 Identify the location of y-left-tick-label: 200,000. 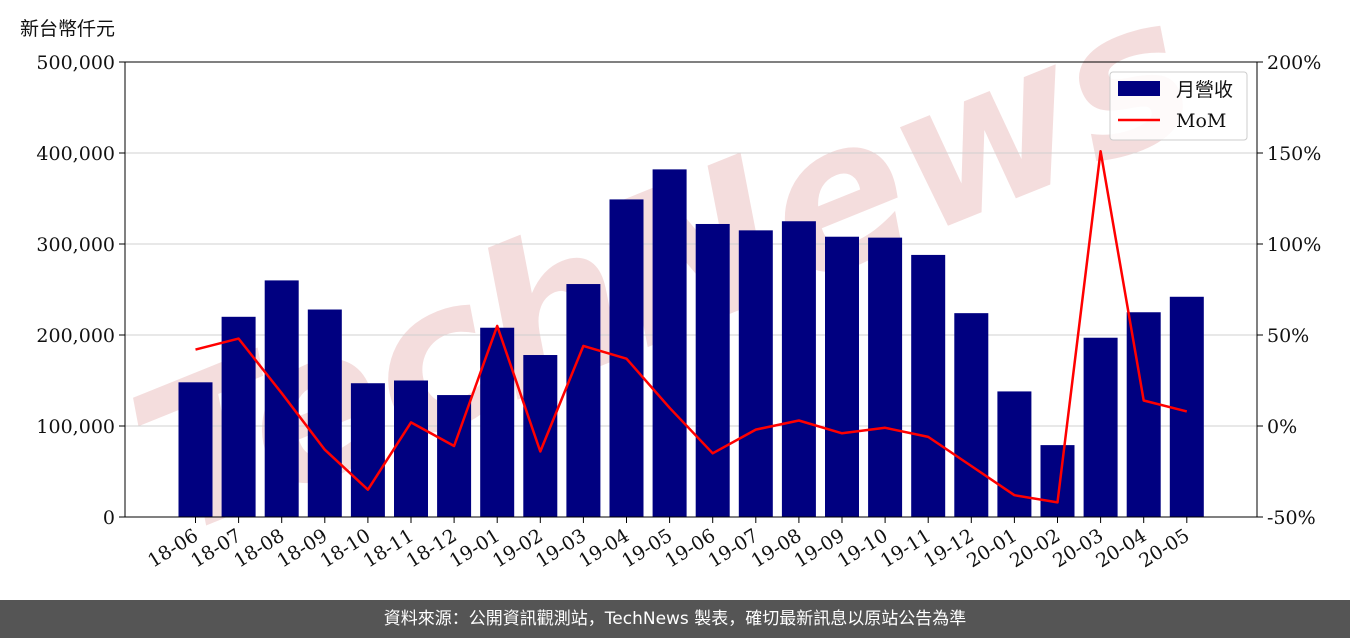
(75, 336).